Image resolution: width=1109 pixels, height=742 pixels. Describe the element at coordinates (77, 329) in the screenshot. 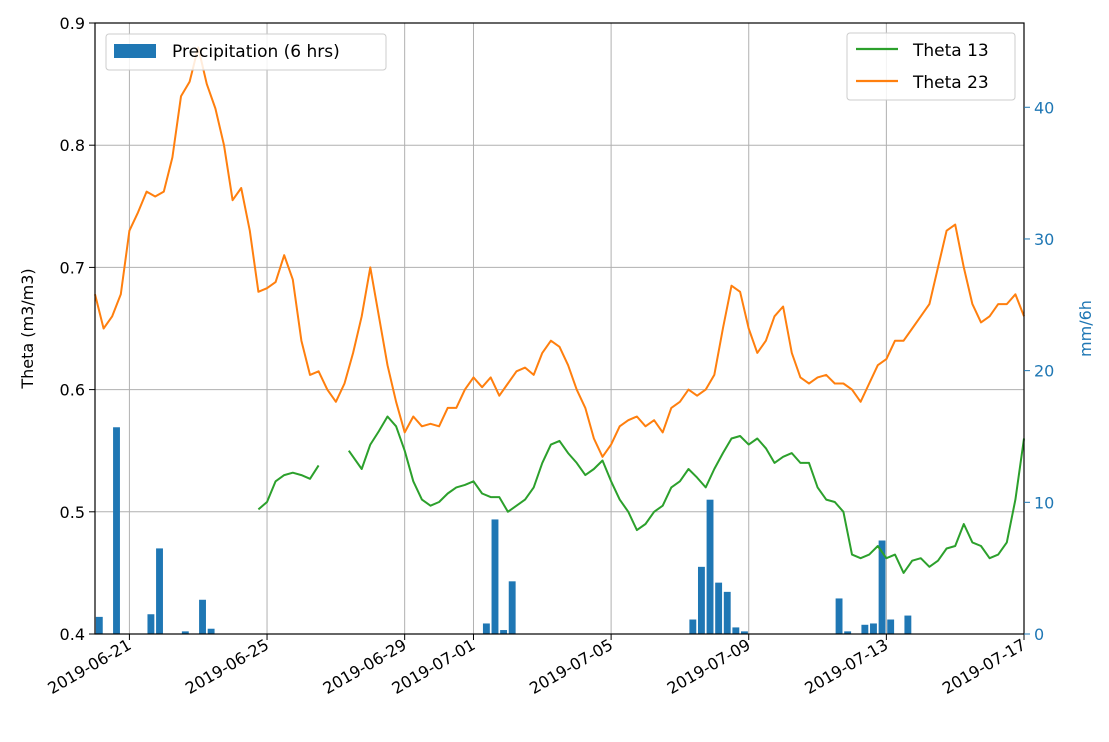

I see `y-axis-left: 0.4 0.5 0.6 0.7 0.8 0.9` at that location.